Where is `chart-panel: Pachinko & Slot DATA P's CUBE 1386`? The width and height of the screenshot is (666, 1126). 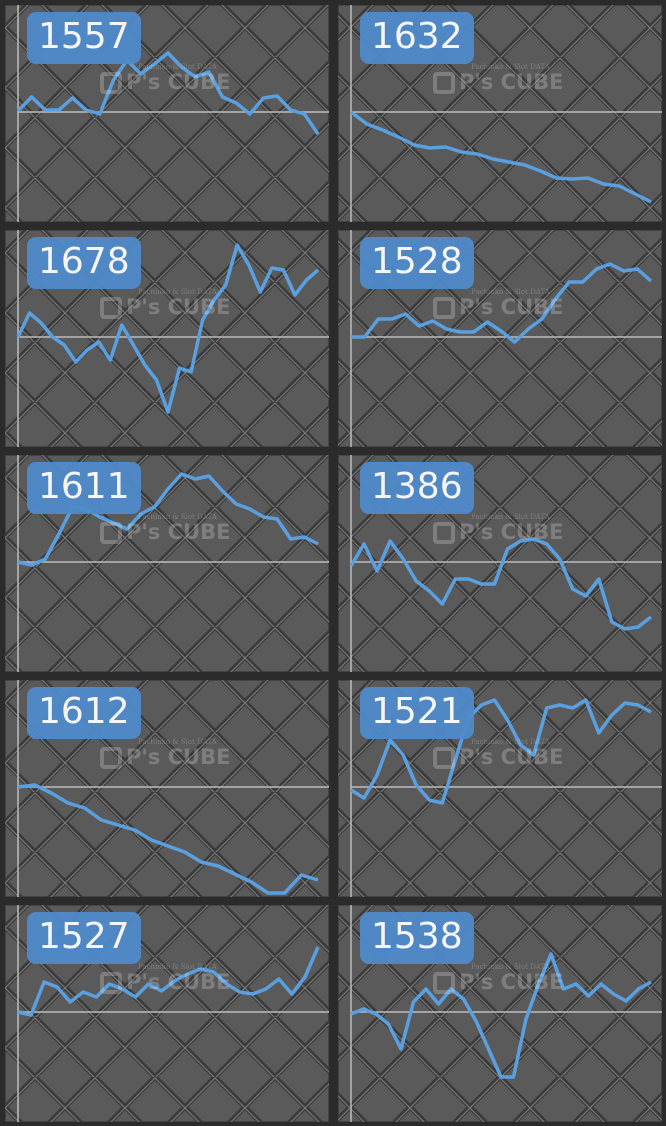
chart-panel: Pachinko & Slot DATA P's CUBE 1386 is located at coordinates (500, 563).